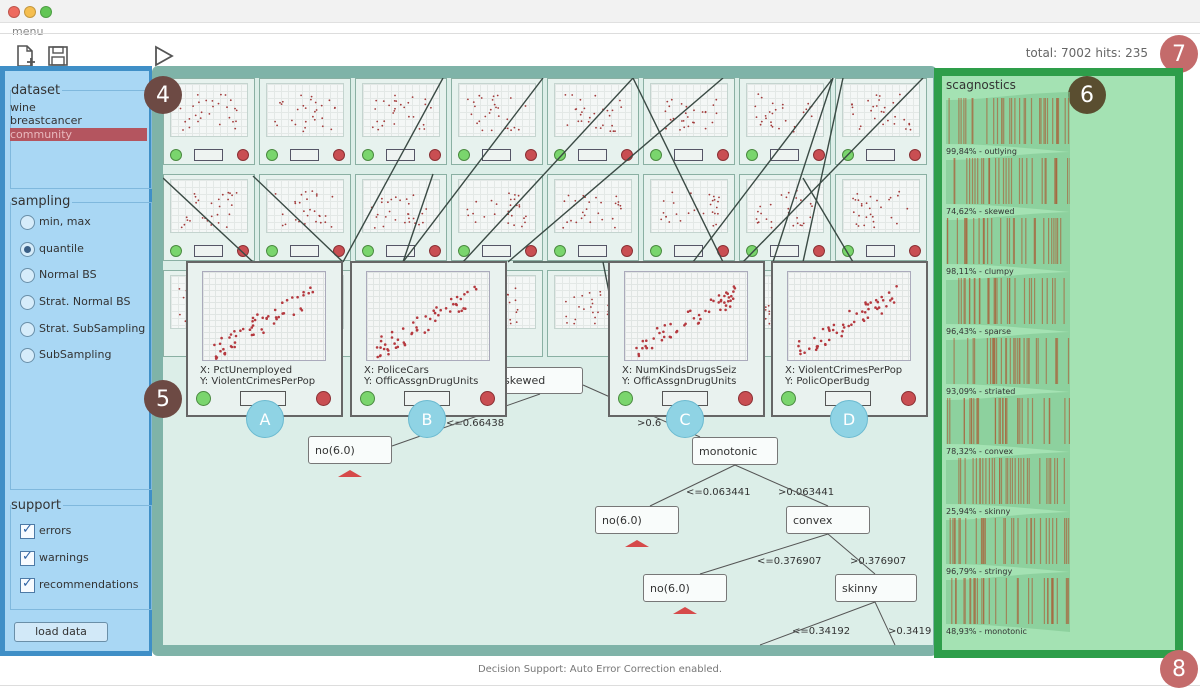  What do you see at coordinates (1009, 304) in the screenshot?
I see `scagnostics-row: 96,43% - sparse` at bounding box center [1009, 304].